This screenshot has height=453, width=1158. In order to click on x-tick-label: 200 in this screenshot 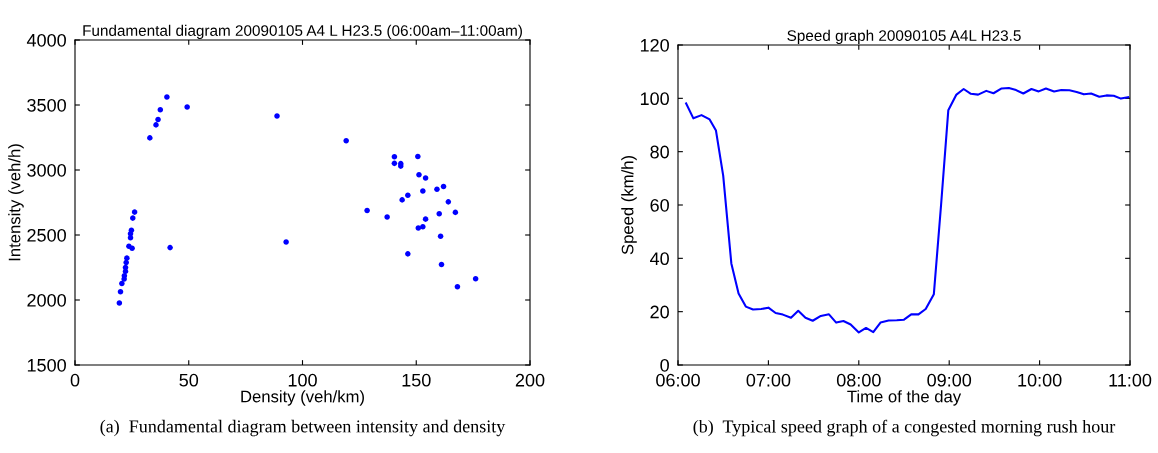, I will do `click(530, 380)`.